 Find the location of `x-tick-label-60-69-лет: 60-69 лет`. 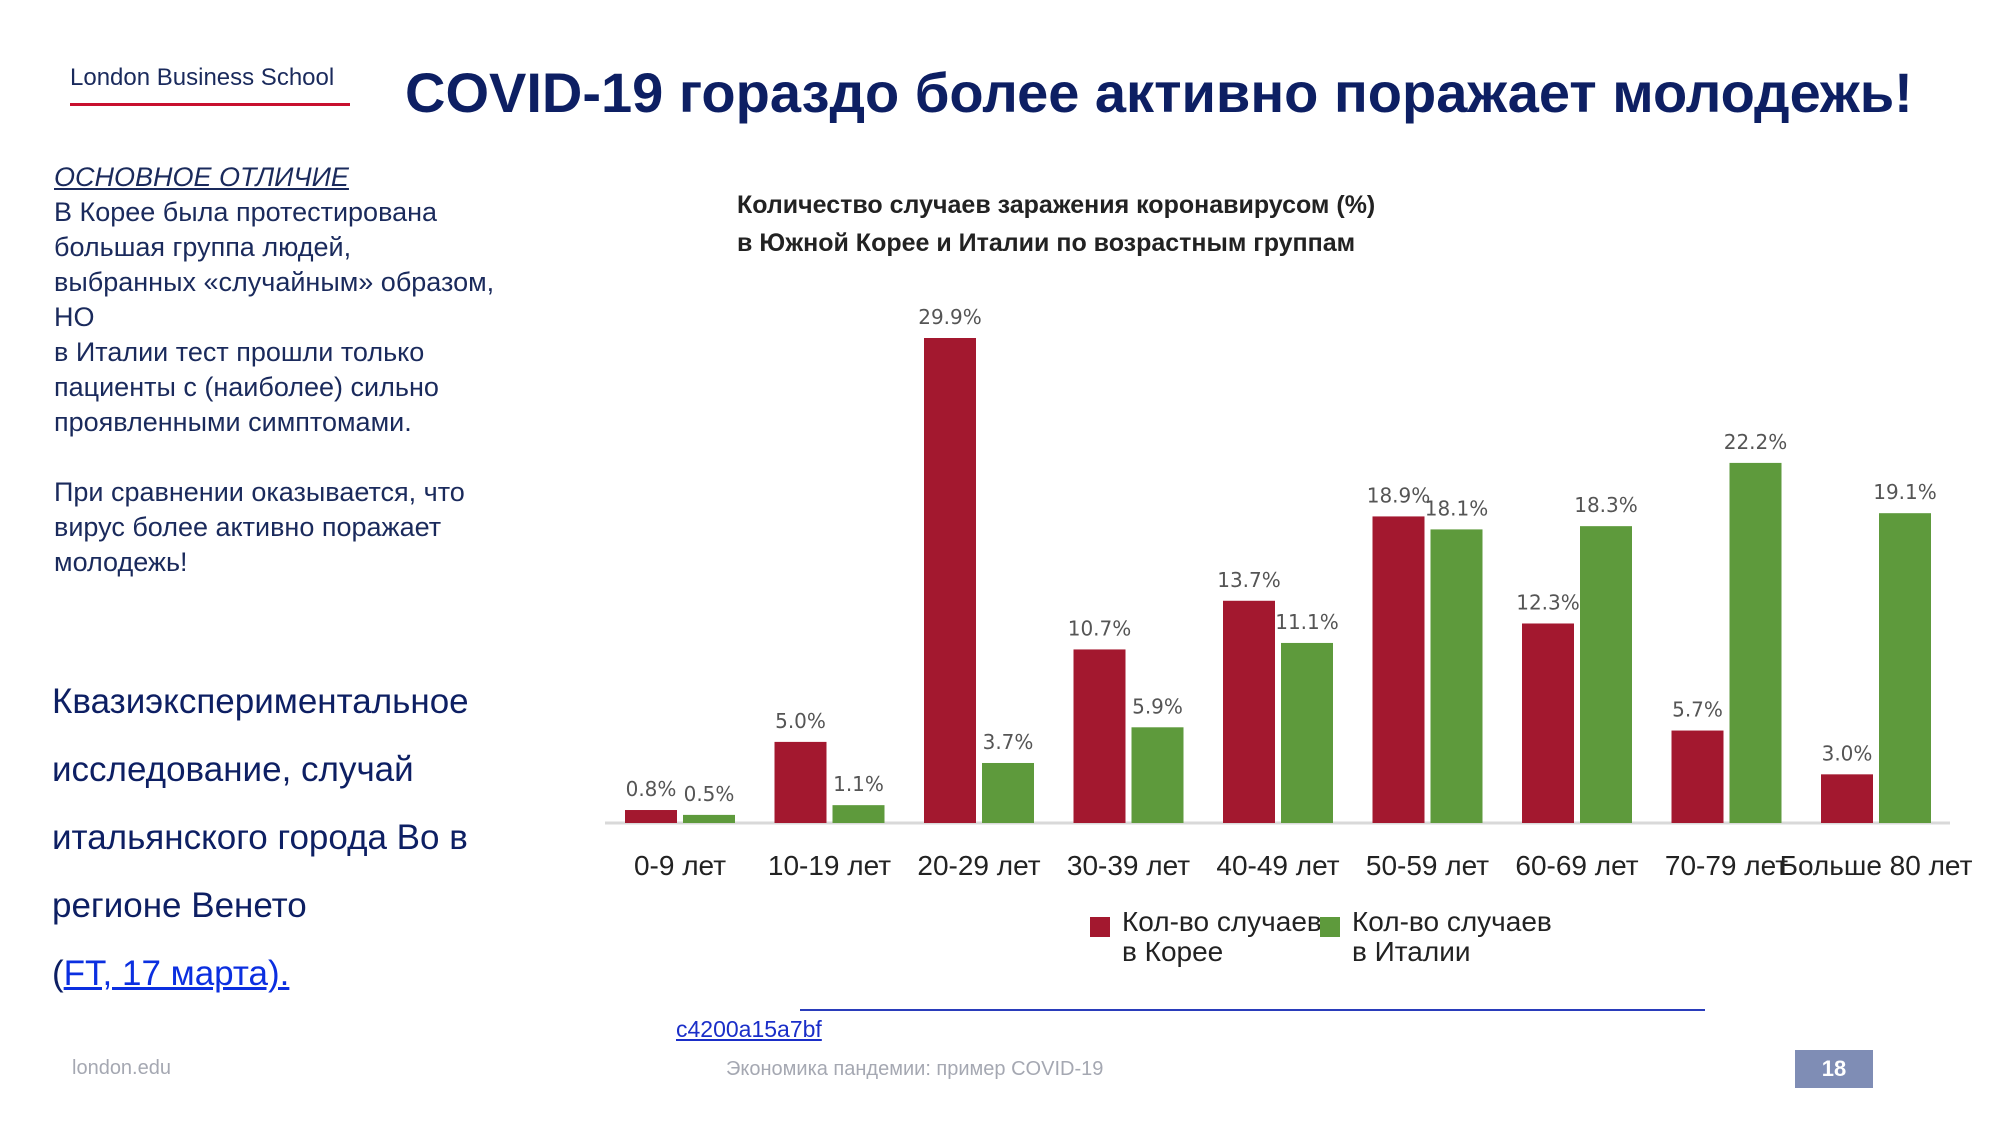

x-tick-label-60-69-лет: 60-69 лет is located at coordinates (1576, 865).